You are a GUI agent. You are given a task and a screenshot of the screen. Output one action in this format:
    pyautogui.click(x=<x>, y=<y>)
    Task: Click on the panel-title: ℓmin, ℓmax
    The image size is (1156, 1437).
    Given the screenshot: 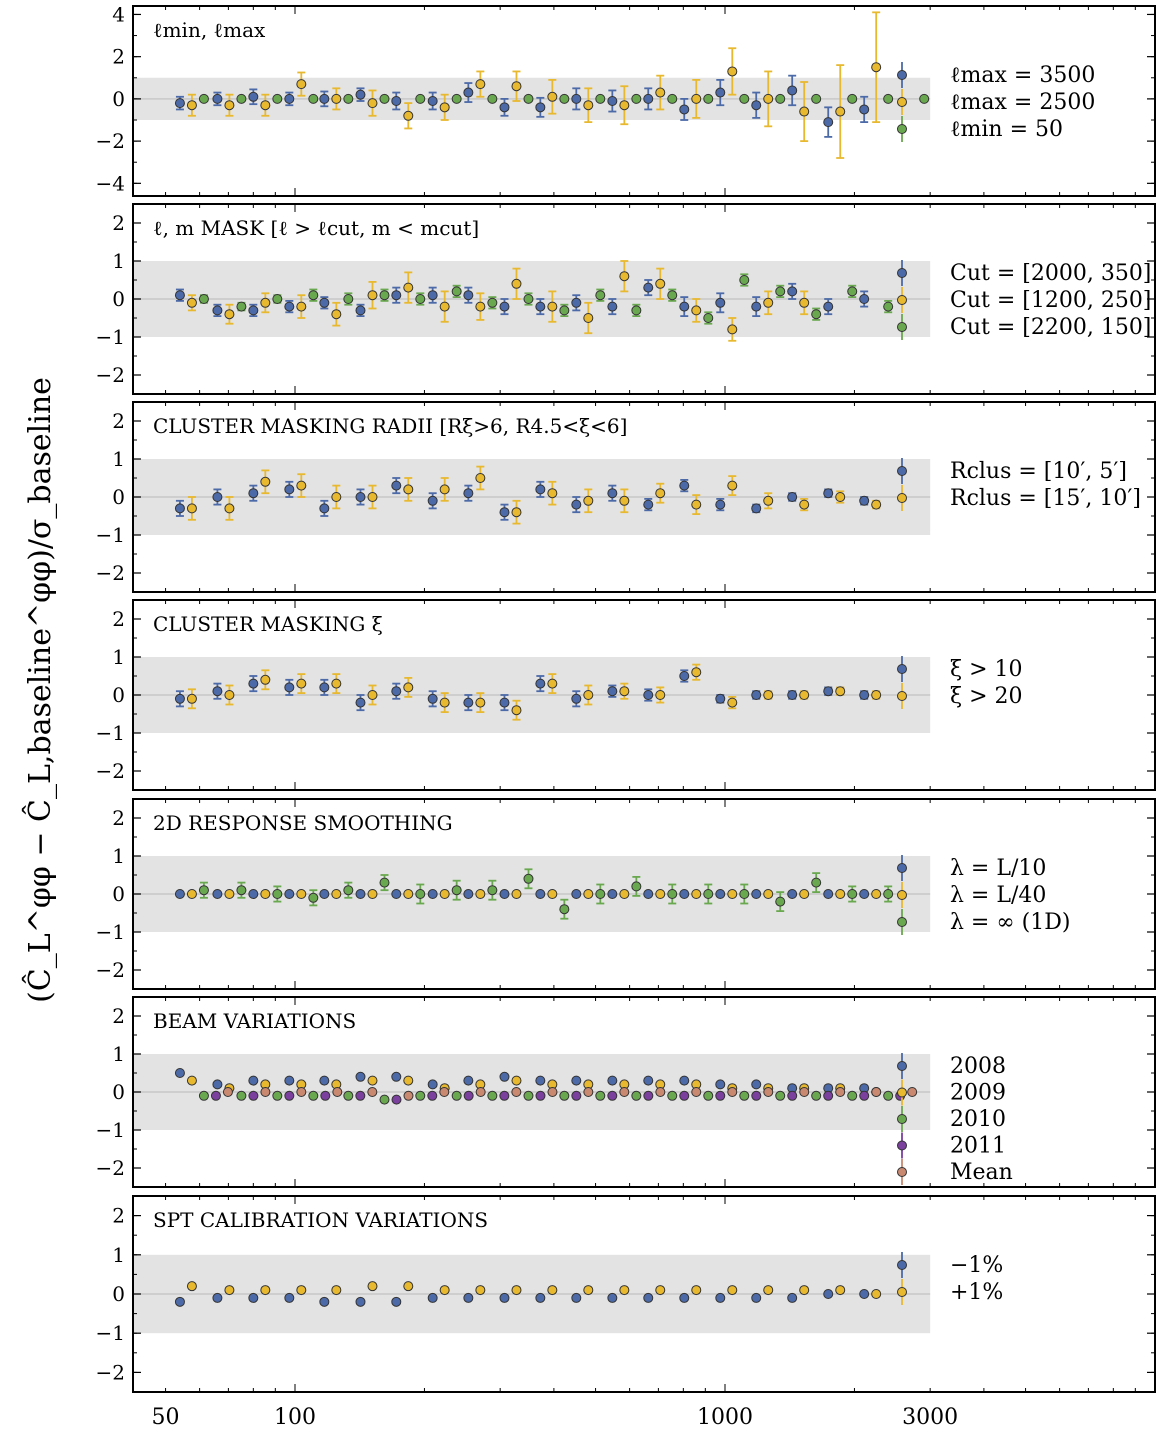 What is the action you would take?
    pyautogui.click(x=209, y=30)
    